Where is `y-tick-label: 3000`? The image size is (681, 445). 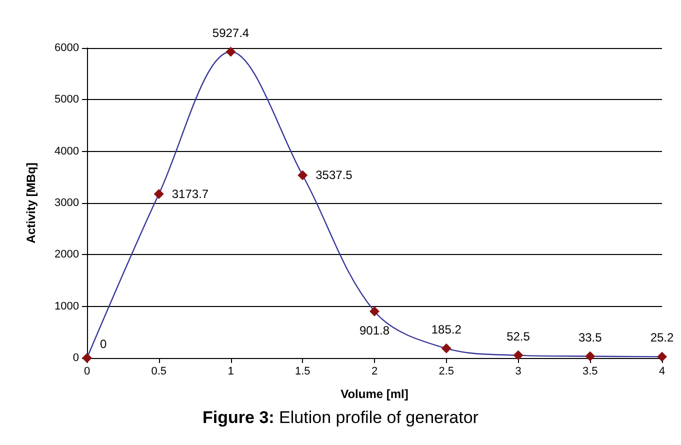 y-tick-label: 3000 is located at coordinates (66, 203).